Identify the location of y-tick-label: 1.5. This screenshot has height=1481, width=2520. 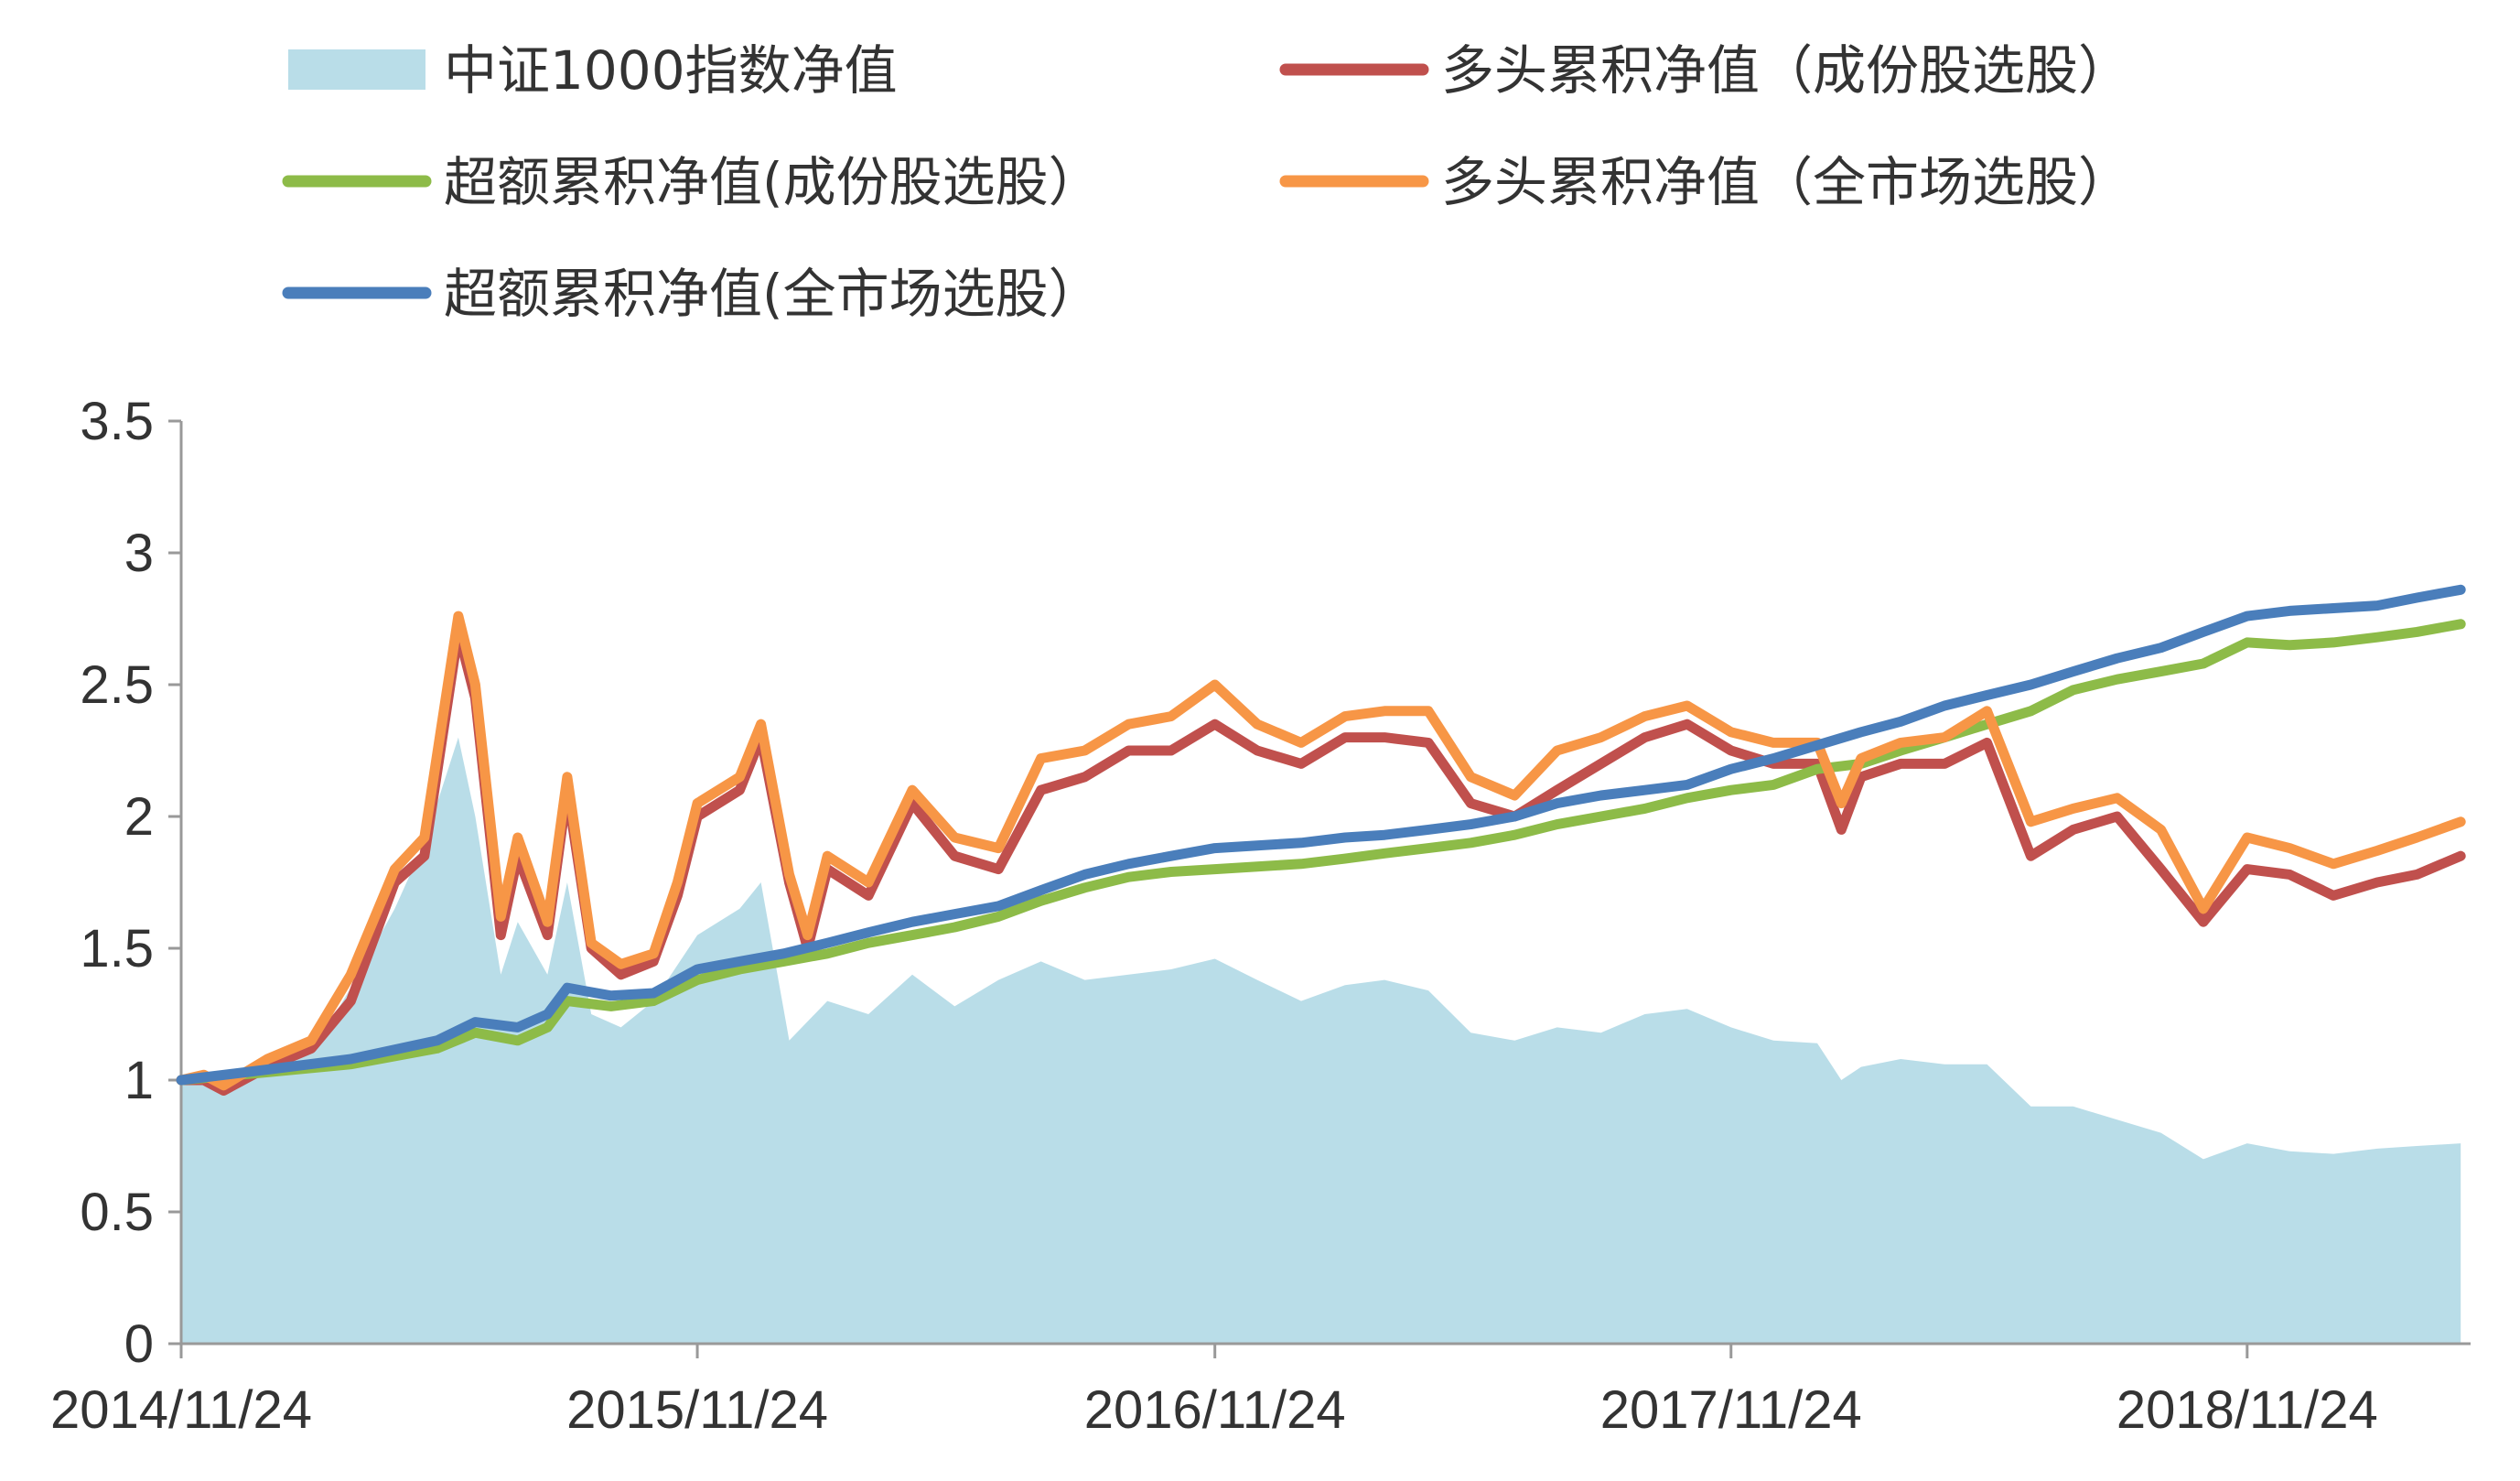
(117, 948).